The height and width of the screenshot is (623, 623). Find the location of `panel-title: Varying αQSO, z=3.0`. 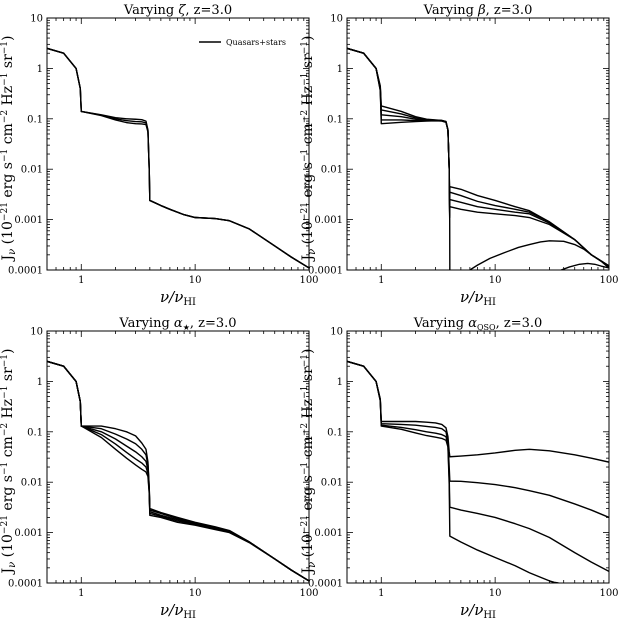

panel-title: Varying αQSO, z=3.0 is located at coordinates (478, 324).